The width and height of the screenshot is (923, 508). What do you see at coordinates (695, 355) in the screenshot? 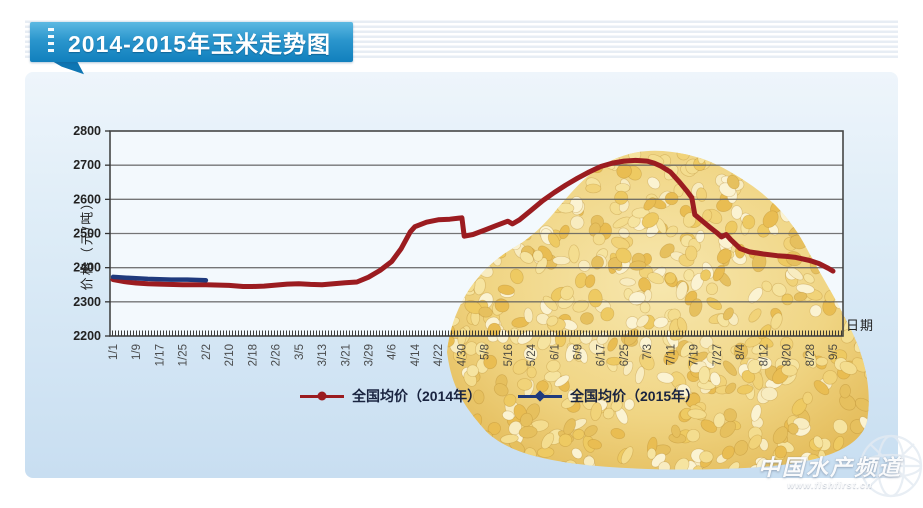
I see `x-tick-label: 7/19` at bounding box center [695, 355].